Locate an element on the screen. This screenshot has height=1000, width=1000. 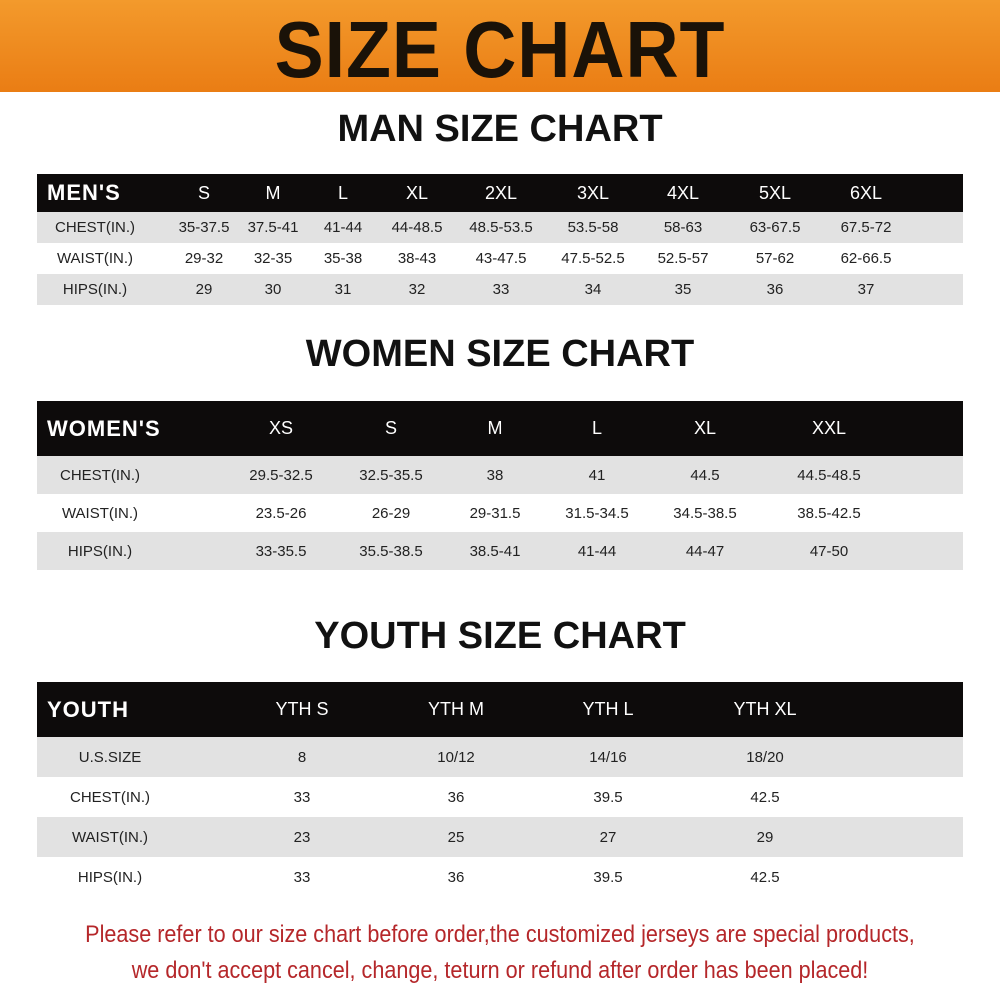
measurement-value: 44-48.5 is located at coordinates (417, 227).